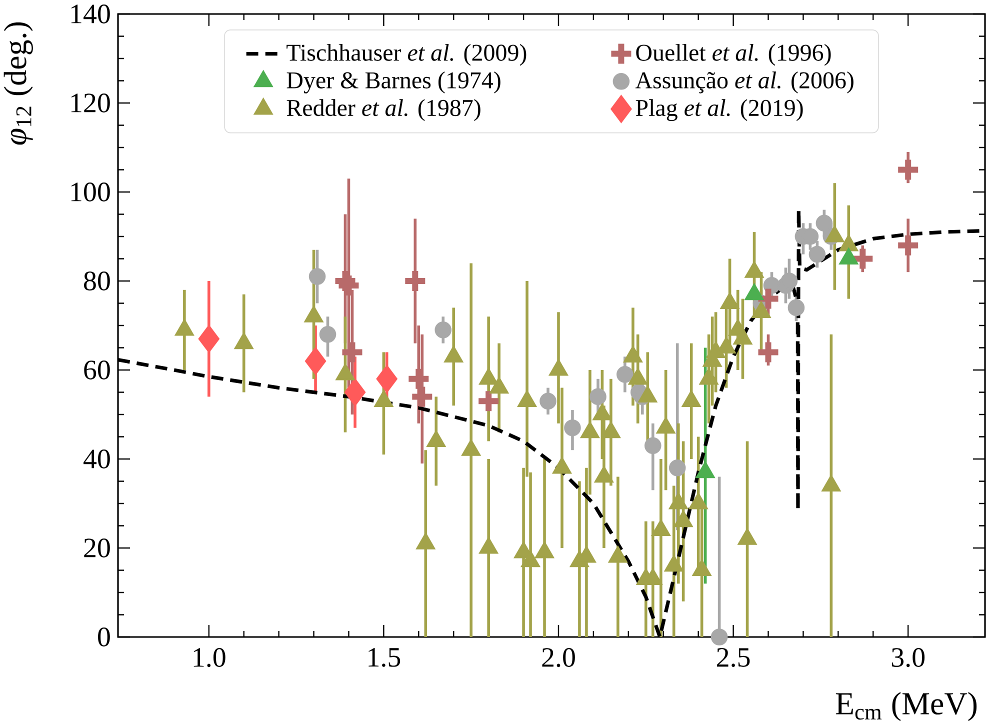  What do you see at coordinates (97, 548) in the screenshot?
I see `y-tick-label: 20` at bounding box center [97, 548].